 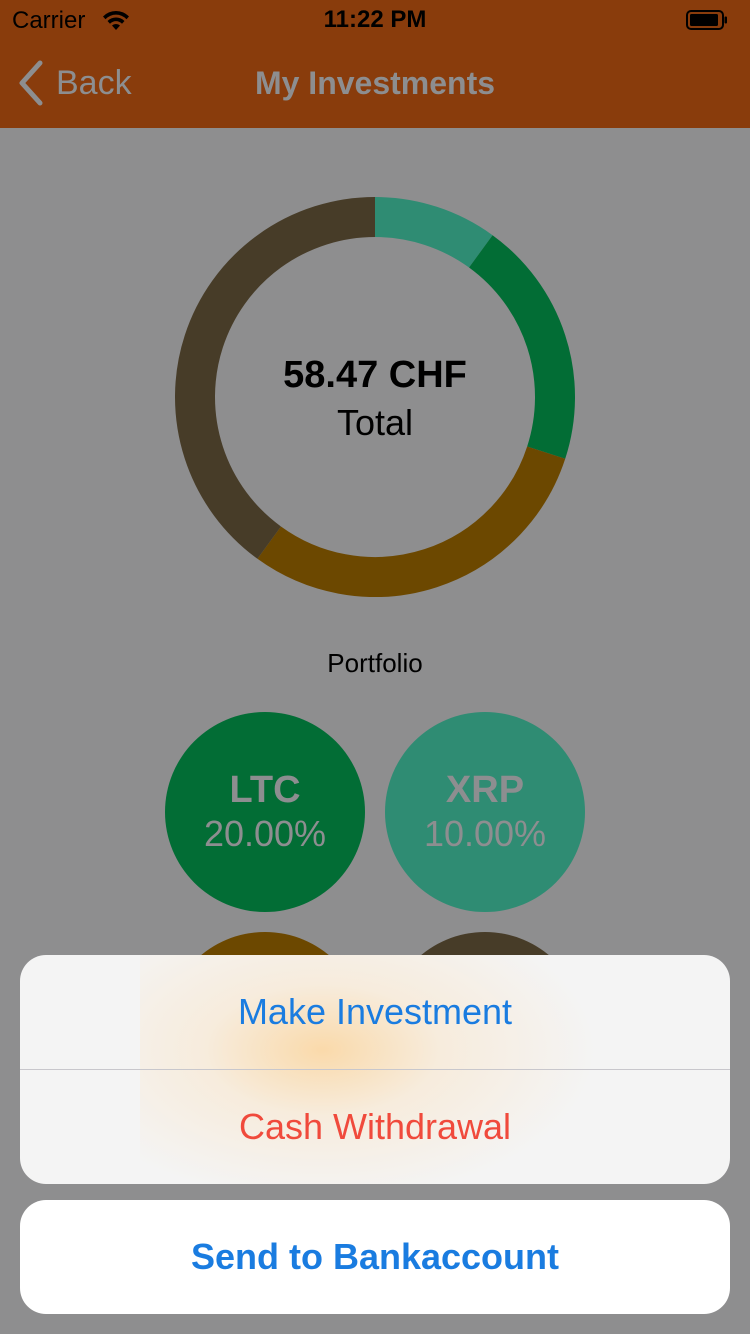 I want to click on action-separator, so click(x=375, y=1069).